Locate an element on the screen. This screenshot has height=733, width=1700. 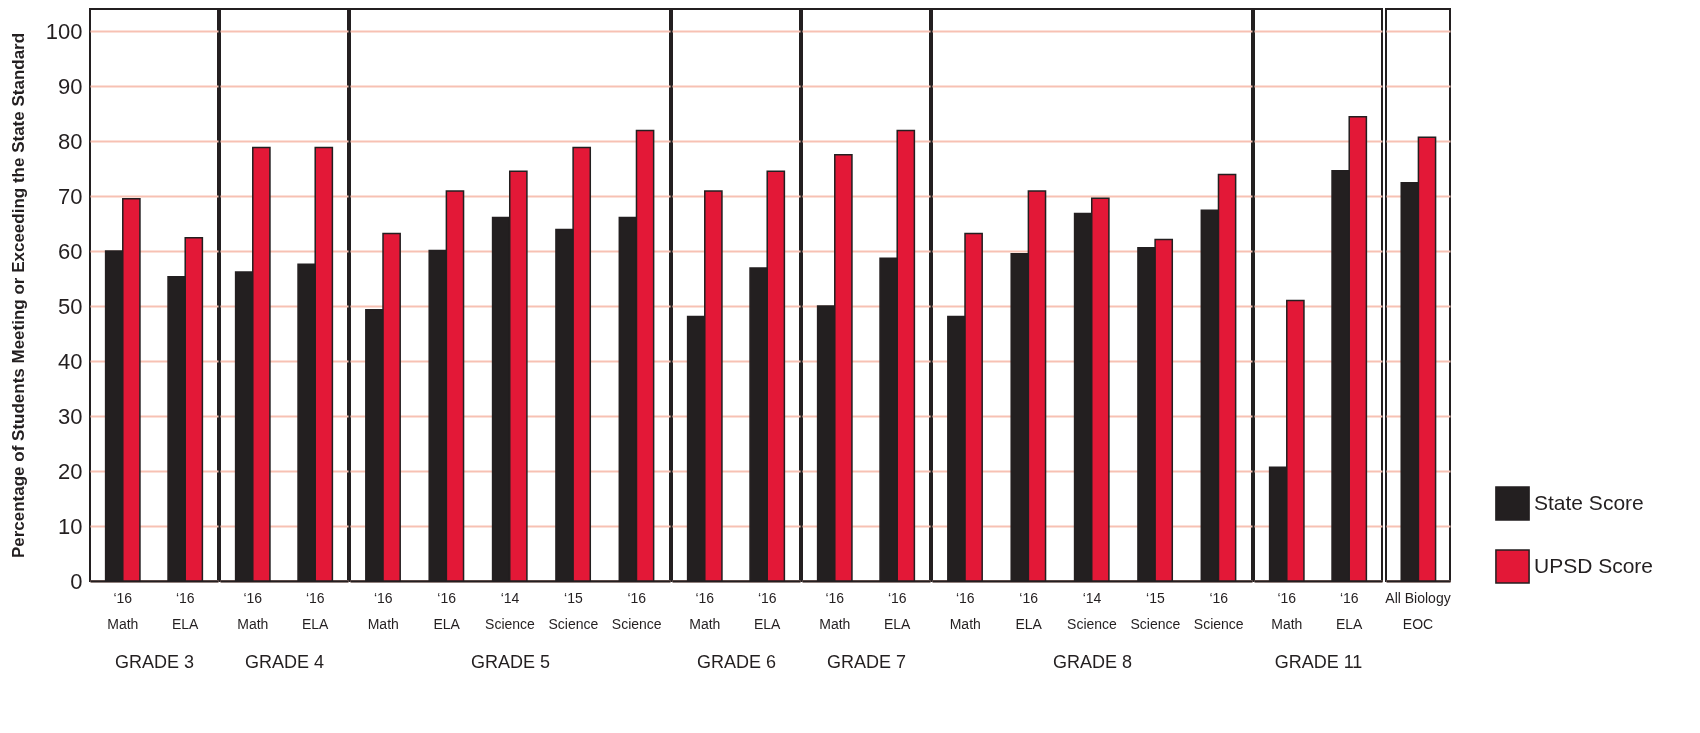
x-axis-title: GRADE 3 is located at coordinates (154, 661).